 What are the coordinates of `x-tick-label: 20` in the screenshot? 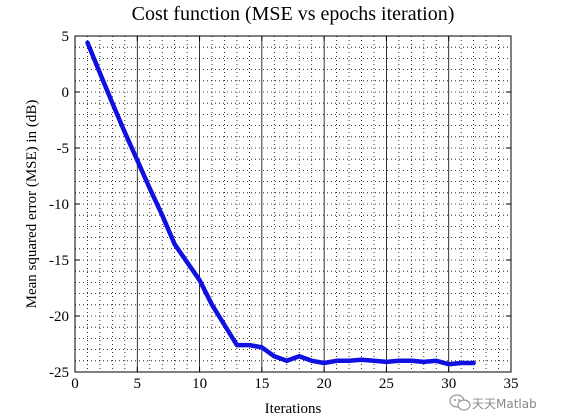 It's located at (324, 384).